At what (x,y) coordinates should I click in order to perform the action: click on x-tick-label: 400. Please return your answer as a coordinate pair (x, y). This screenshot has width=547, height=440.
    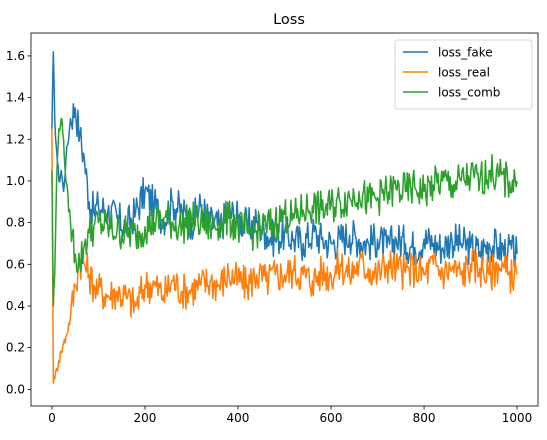
    Looking at the image, I should click on (238, 418).